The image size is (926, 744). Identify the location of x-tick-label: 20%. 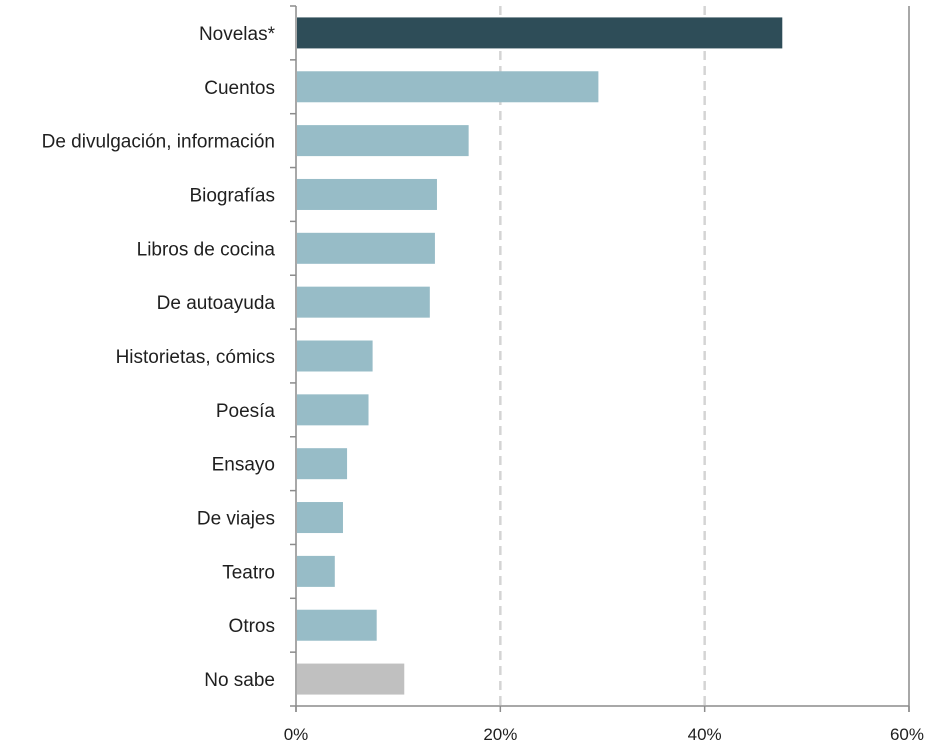
(500, 734).